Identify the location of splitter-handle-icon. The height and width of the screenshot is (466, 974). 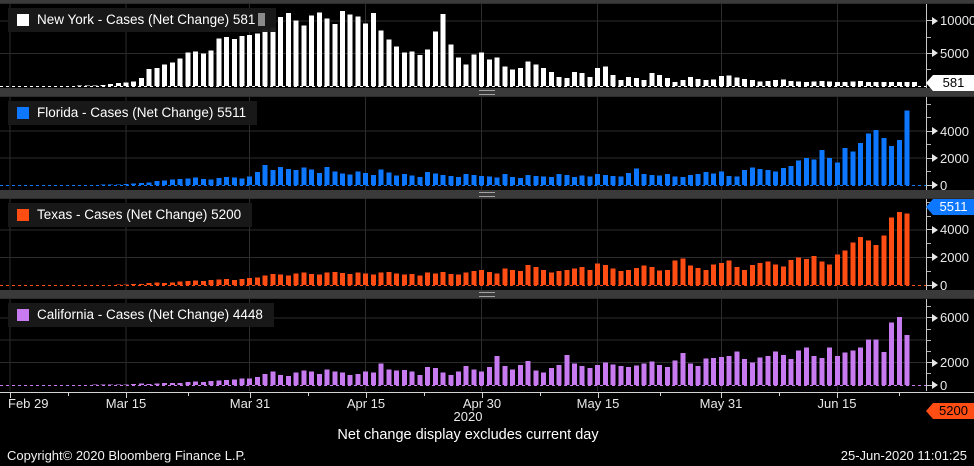
(487, 92).